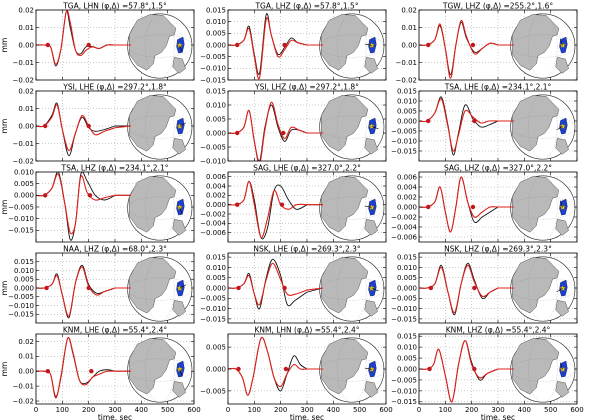 The image size is (594, 420). What do you see at coordinates (409, 45) in the screenshot?
I see `y-tick-label: 0.00` at bounding box center [409, 45].